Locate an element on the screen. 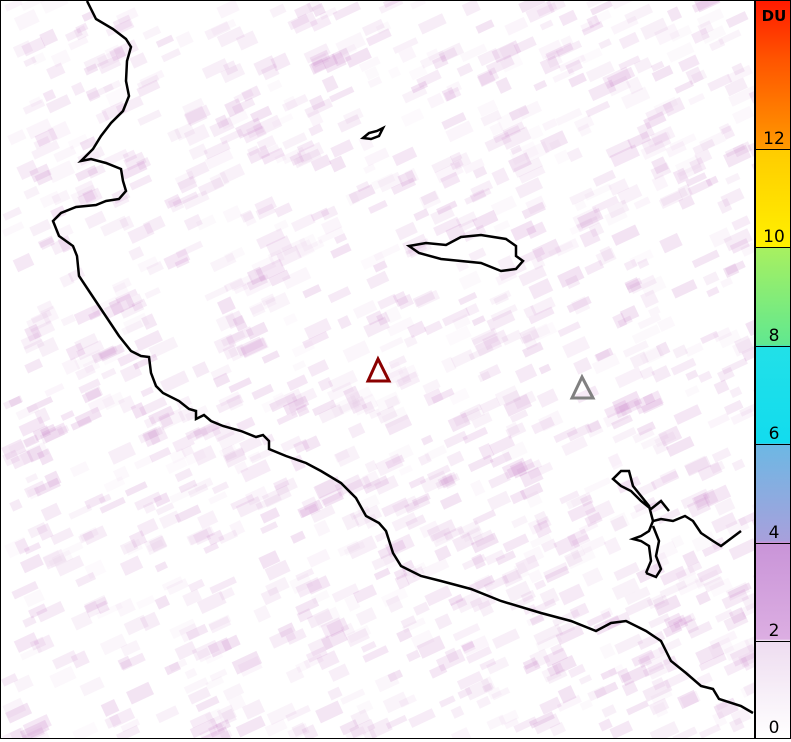 This screenshot has height=742, width=791. colorbar-tick-label: 8 is located at coordinates (773, 336).